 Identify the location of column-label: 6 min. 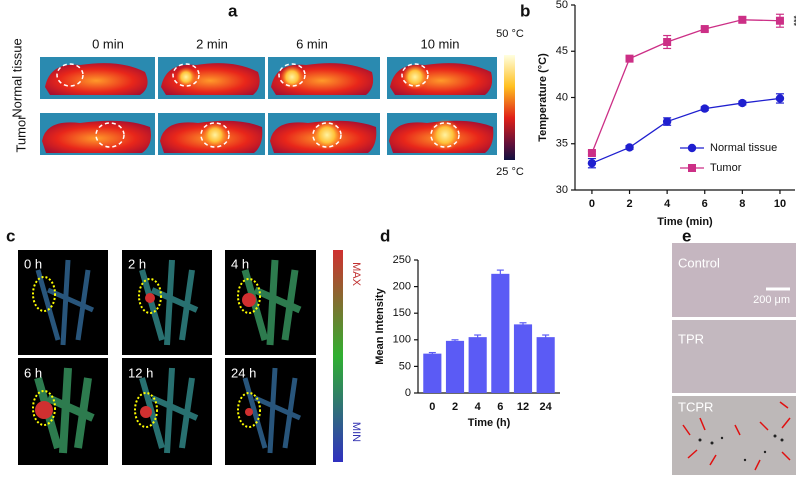
(312, 43).